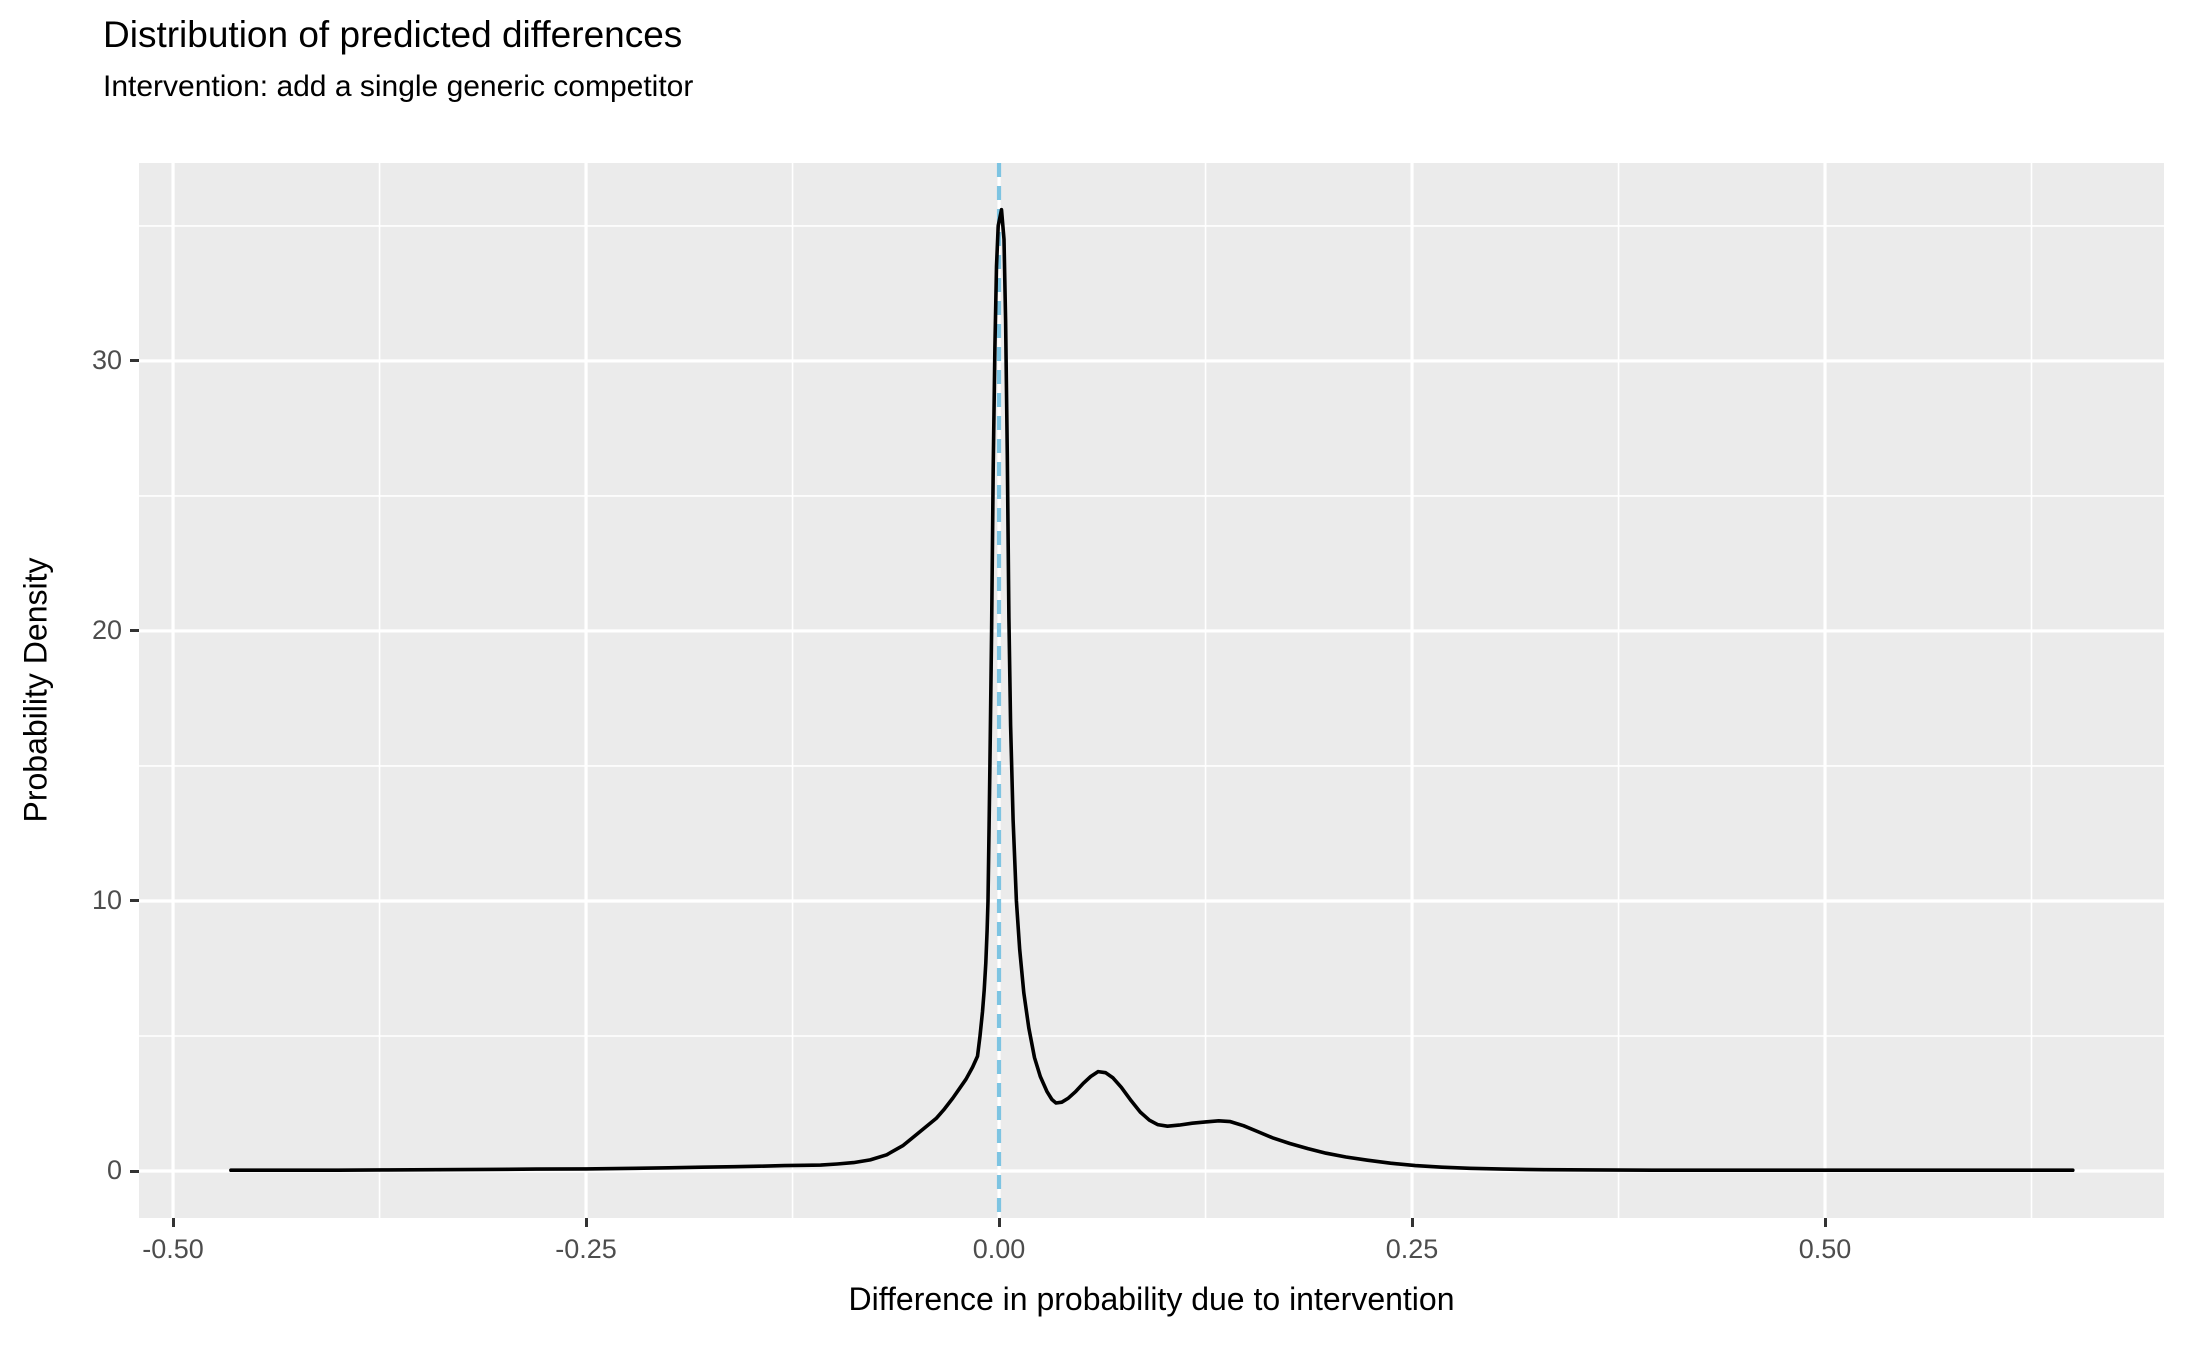  I want to click on x-tick-label: 0.25, so click(1412, 1249).